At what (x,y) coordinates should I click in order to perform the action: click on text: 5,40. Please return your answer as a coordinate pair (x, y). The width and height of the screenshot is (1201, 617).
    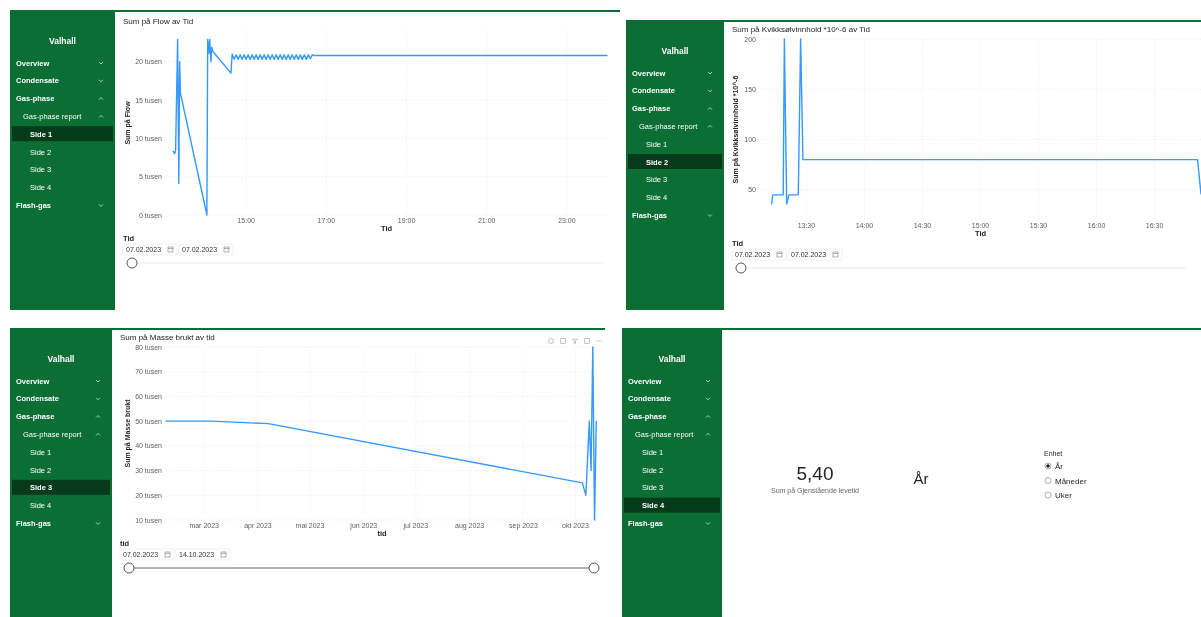
    Looking at the image, I should click on (815, 473).